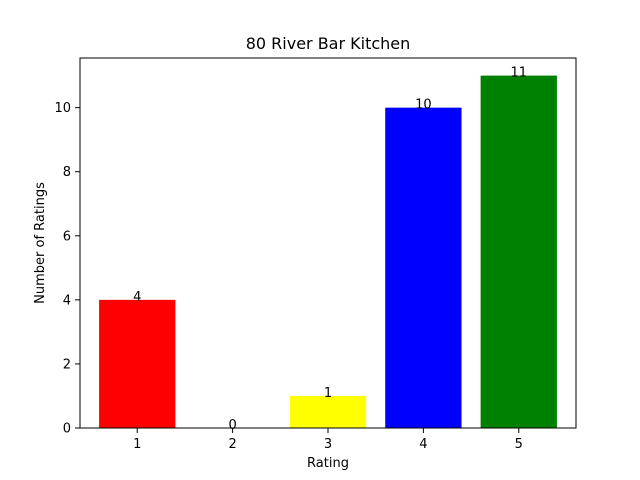 The height and width of the screenshot is (480, 640). What do you see at coordinates (519, 444) in the screenshot?
I see `x-tick-label-5: 5` at bounding box center [519, 444].